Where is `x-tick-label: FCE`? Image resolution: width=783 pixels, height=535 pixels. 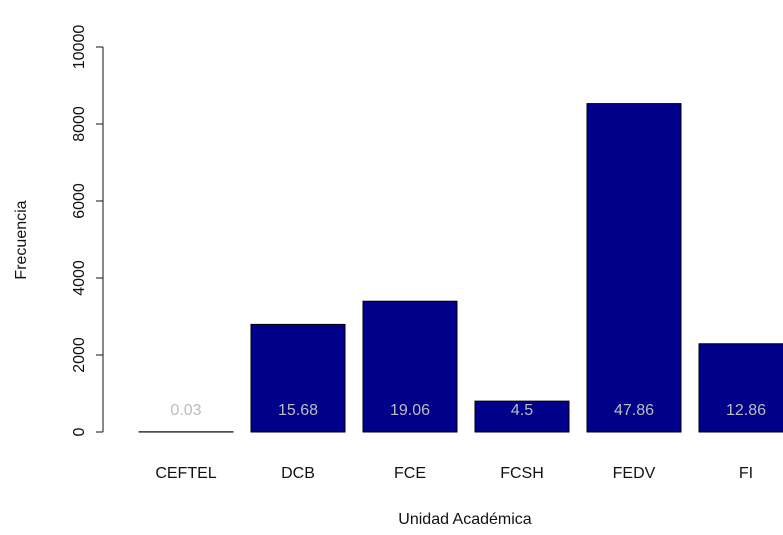 x-tick-label: FCE is located at coordinates (410, 473).